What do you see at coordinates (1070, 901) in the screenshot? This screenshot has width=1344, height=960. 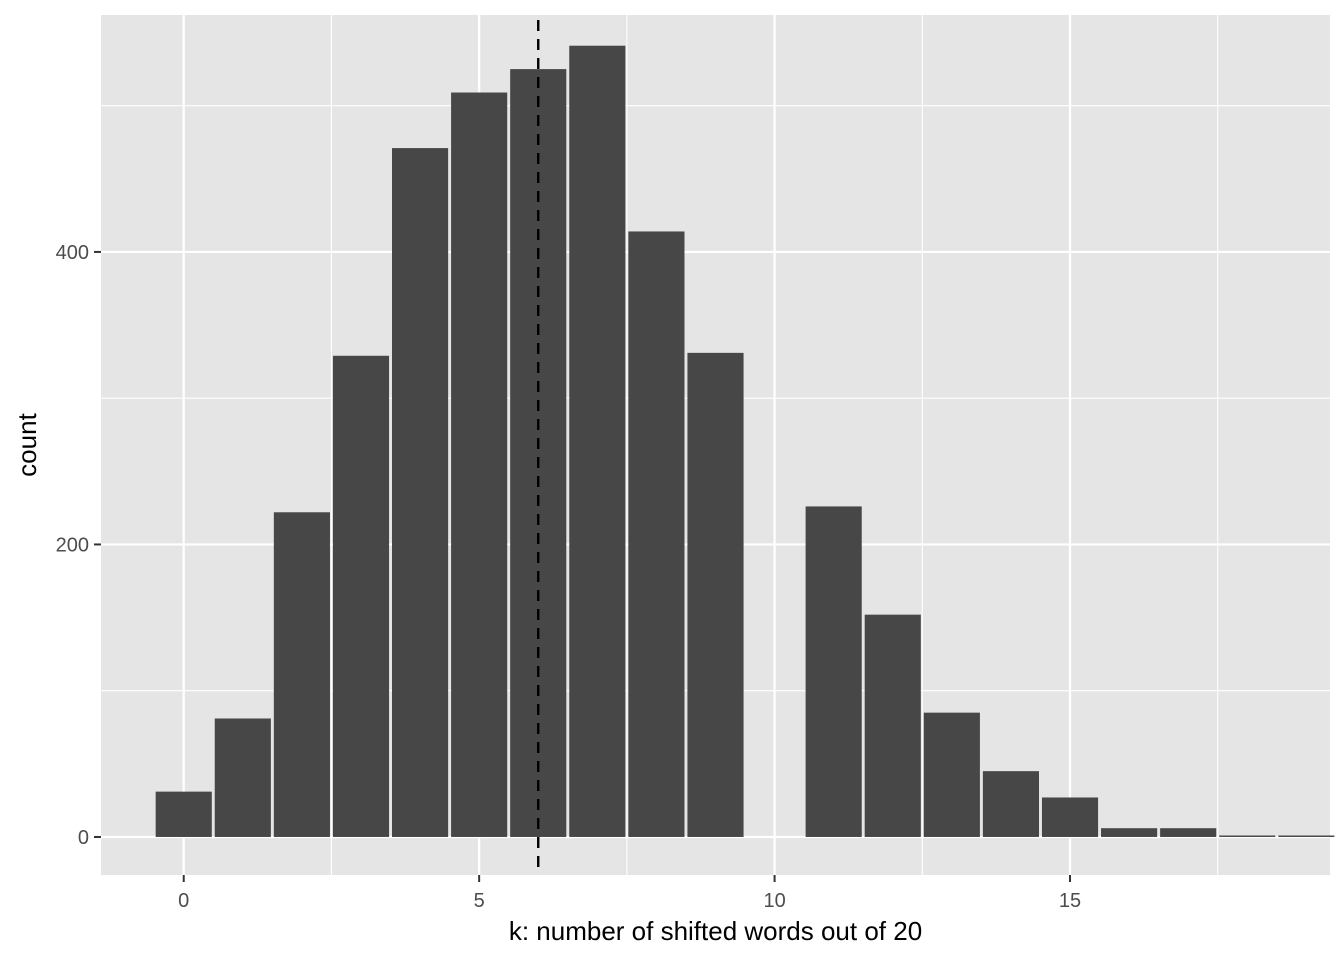 I see `x-tick-label: 15` at bounding box center [1070, 901].